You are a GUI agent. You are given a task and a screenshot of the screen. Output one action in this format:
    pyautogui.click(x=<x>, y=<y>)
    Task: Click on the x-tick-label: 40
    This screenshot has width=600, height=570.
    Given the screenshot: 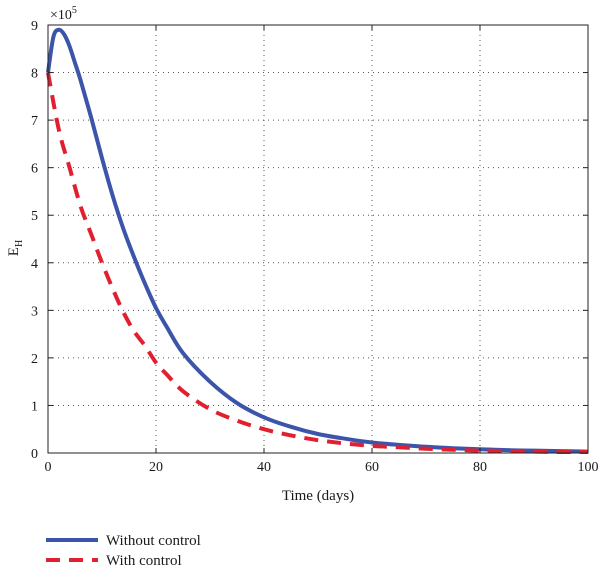 What is the action you would take?
    pyautogui.click(x=264, y=467)
    